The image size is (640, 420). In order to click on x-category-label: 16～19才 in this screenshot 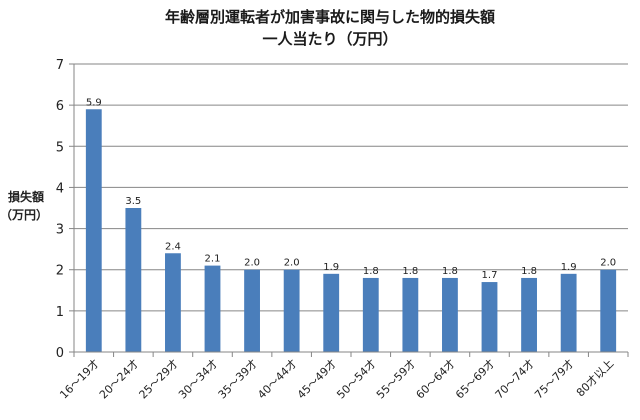, I will do `click(79, 378)`.